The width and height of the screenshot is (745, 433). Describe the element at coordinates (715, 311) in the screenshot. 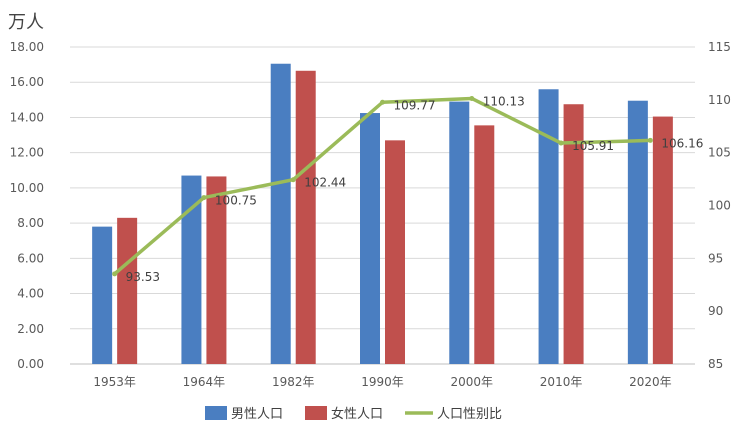

I see `y-right-tick-label: 90` at that location.